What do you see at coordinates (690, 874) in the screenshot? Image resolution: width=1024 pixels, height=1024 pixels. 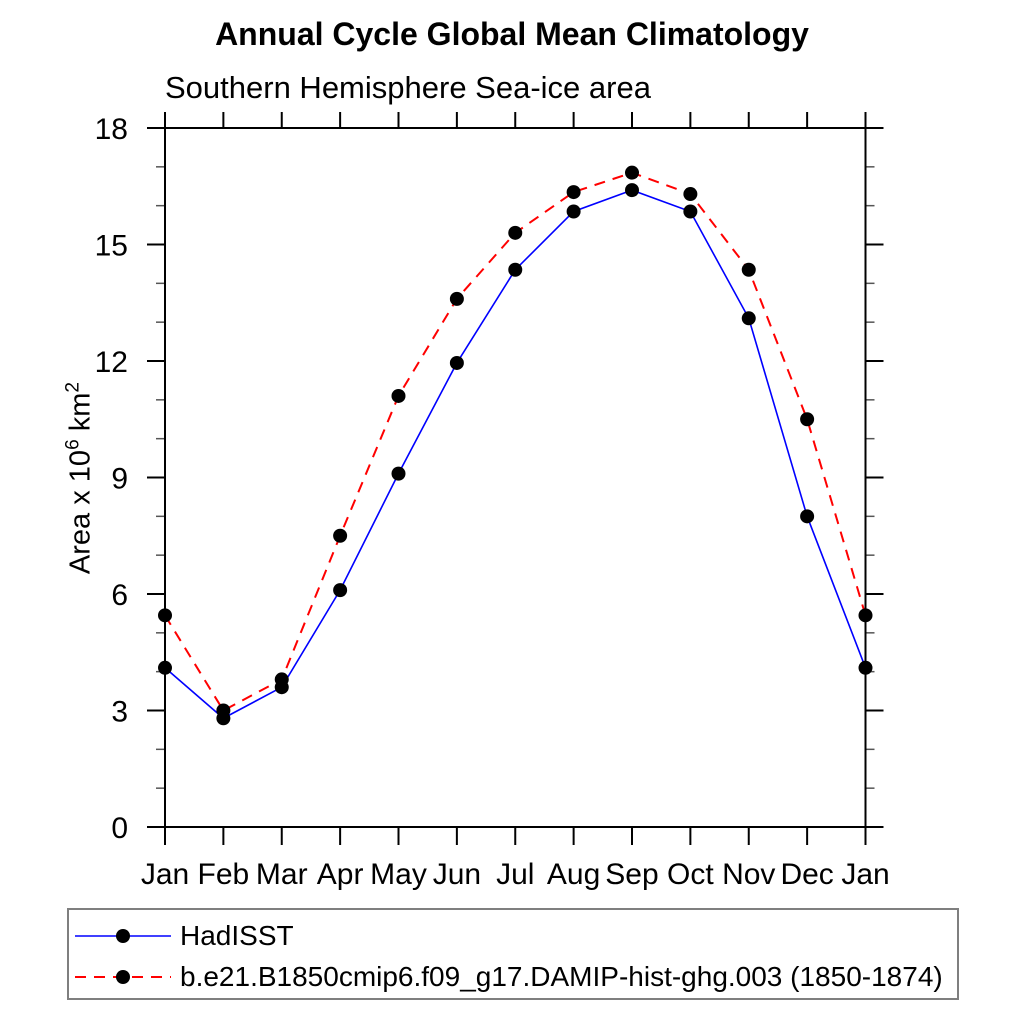 I see `x-tick-label: Oct` at bounding box center [690, 874].